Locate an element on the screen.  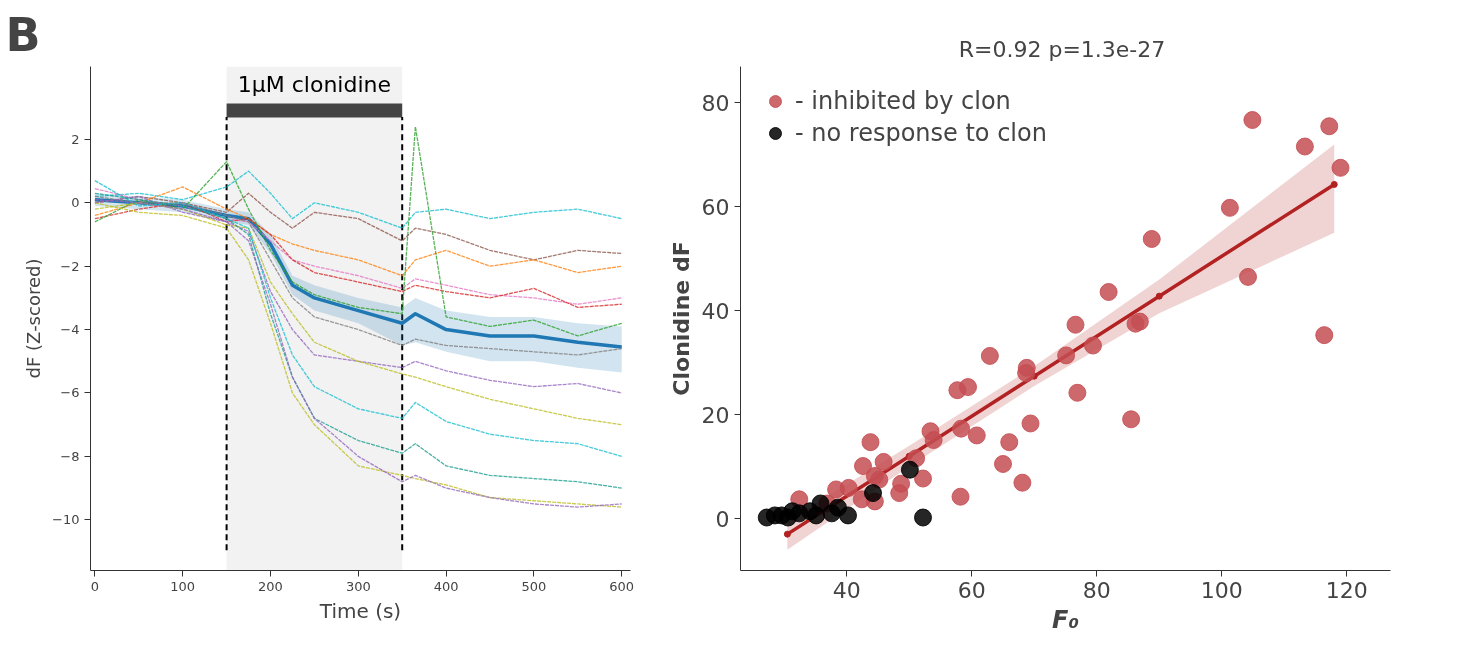
y-tick-label: 40 is located at coordinates (715, 311).